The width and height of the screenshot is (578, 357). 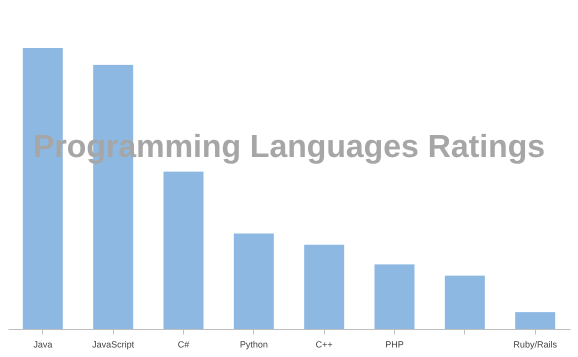 I want to click on x-tick-label: Java, so click(x=42, y=345).